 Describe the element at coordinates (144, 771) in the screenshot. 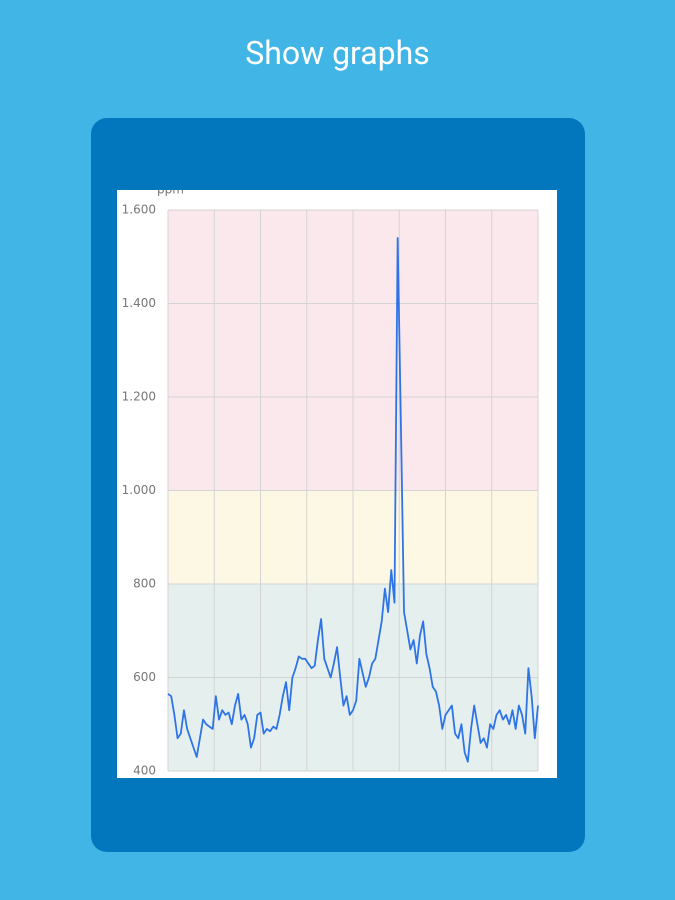

I see `y-tick-label: 400` at that location.